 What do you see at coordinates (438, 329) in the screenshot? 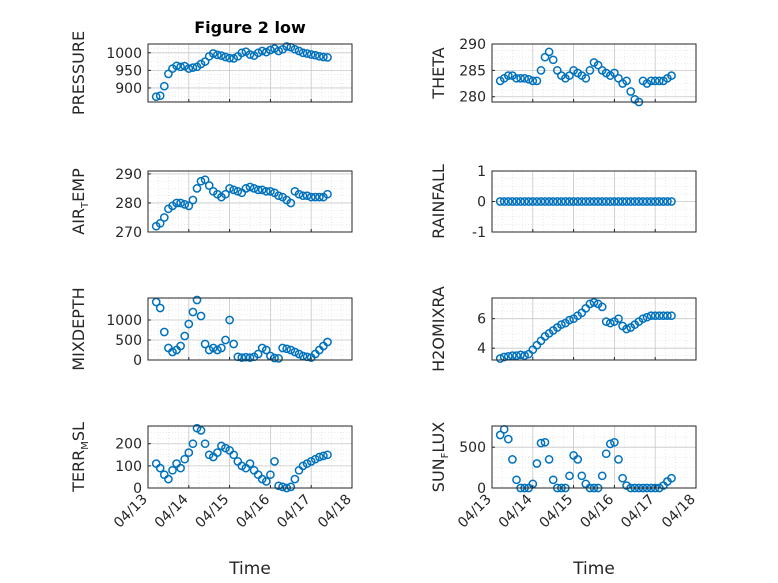
I see `y-axis-label: H2OMIXRA` at bounding box center [438, 329].